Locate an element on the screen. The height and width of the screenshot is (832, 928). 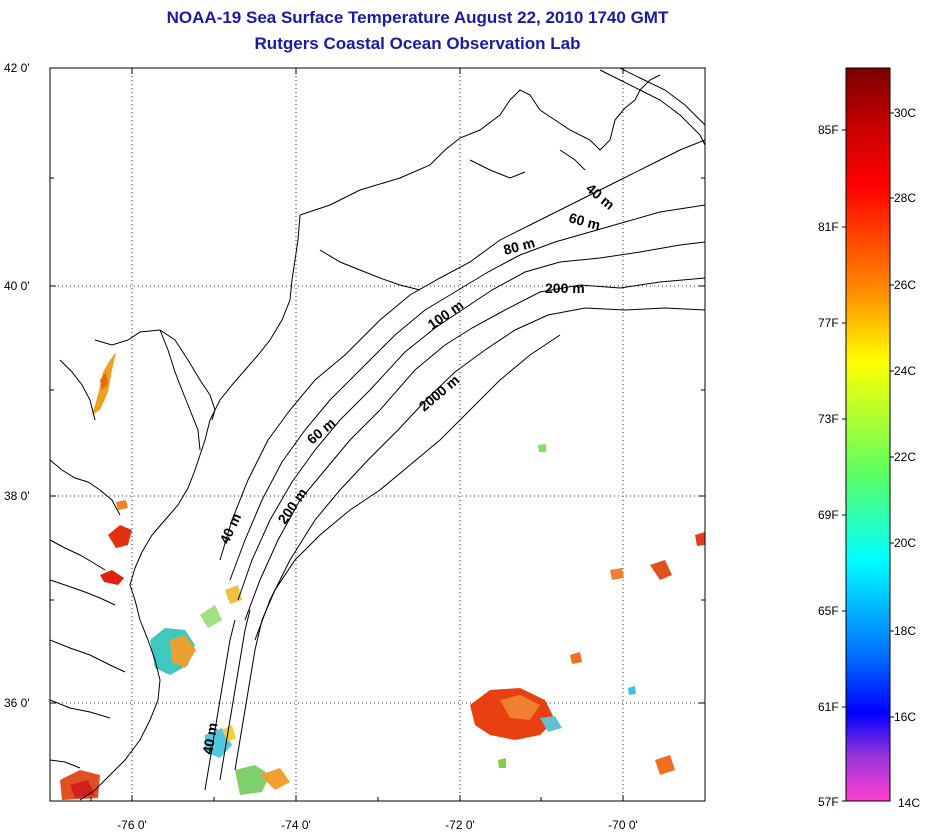
colorbar-label-22c: 22C is located at coordinates (905, 457).